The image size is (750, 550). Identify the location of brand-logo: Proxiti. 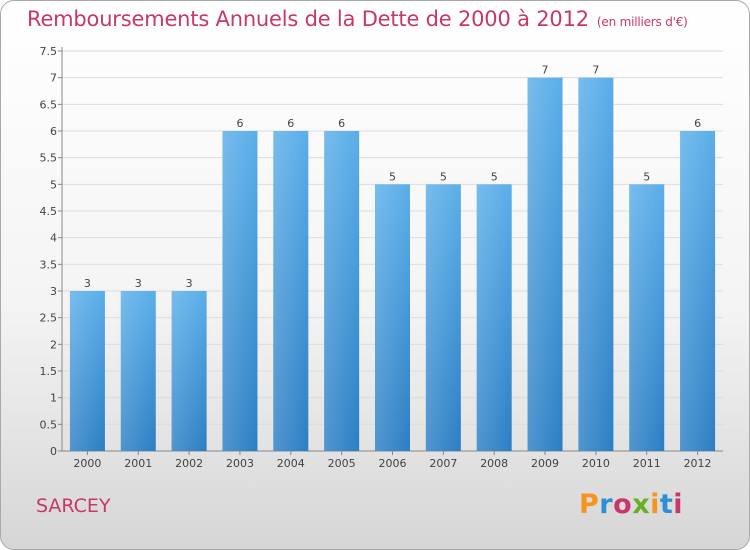
(631, 504).